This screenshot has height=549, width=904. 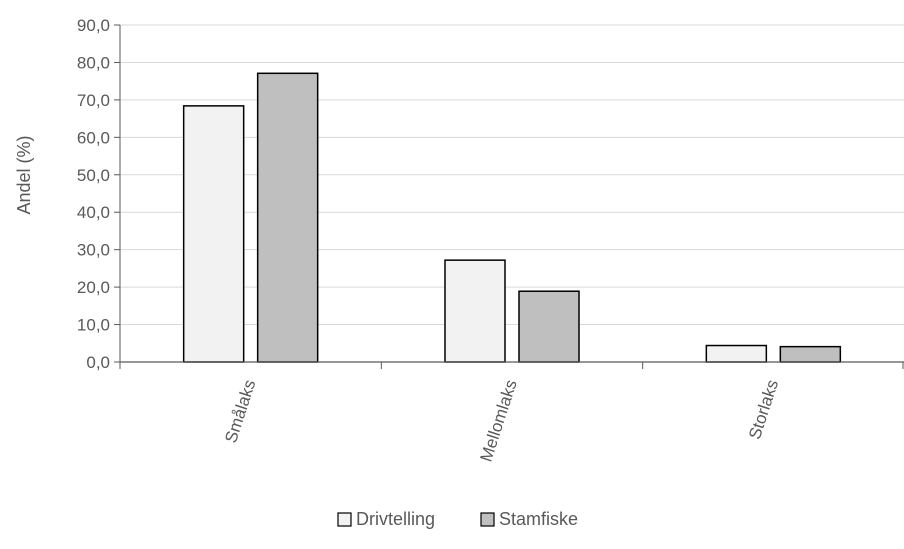 What do you see at coordinates (487, 519) in the screenshot?
I see `legend-swatch-stamfiske` at bounding box center [487, 519].